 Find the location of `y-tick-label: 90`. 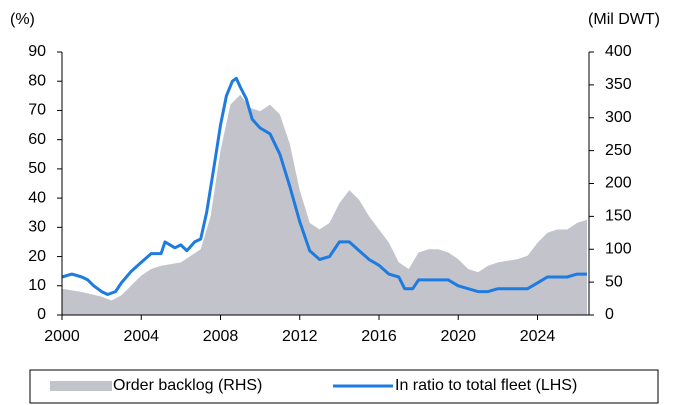

y-tick-label: 90 is located at coordinates (37, 51).